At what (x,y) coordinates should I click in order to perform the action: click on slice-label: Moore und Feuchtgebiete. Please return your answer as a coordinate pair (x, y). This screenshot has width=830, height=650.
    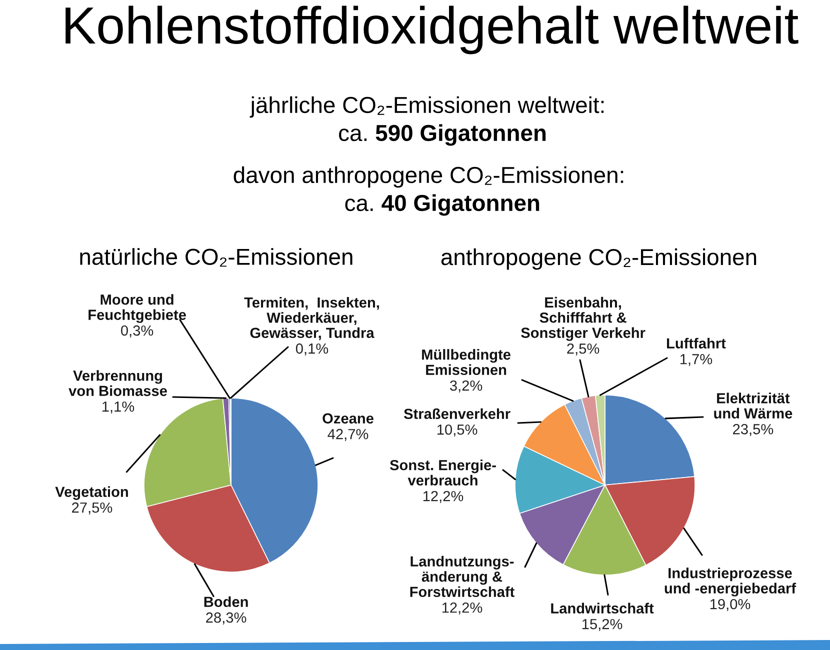
    Looking at the image, I should click on (137, 308).